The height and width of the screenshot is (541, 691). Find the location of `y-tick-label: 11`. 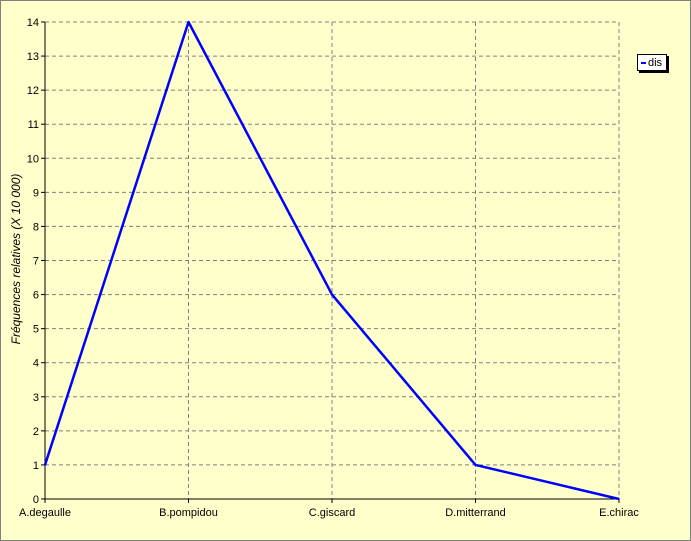

y-tick-label: 11 is located at coordinates (33, 125).